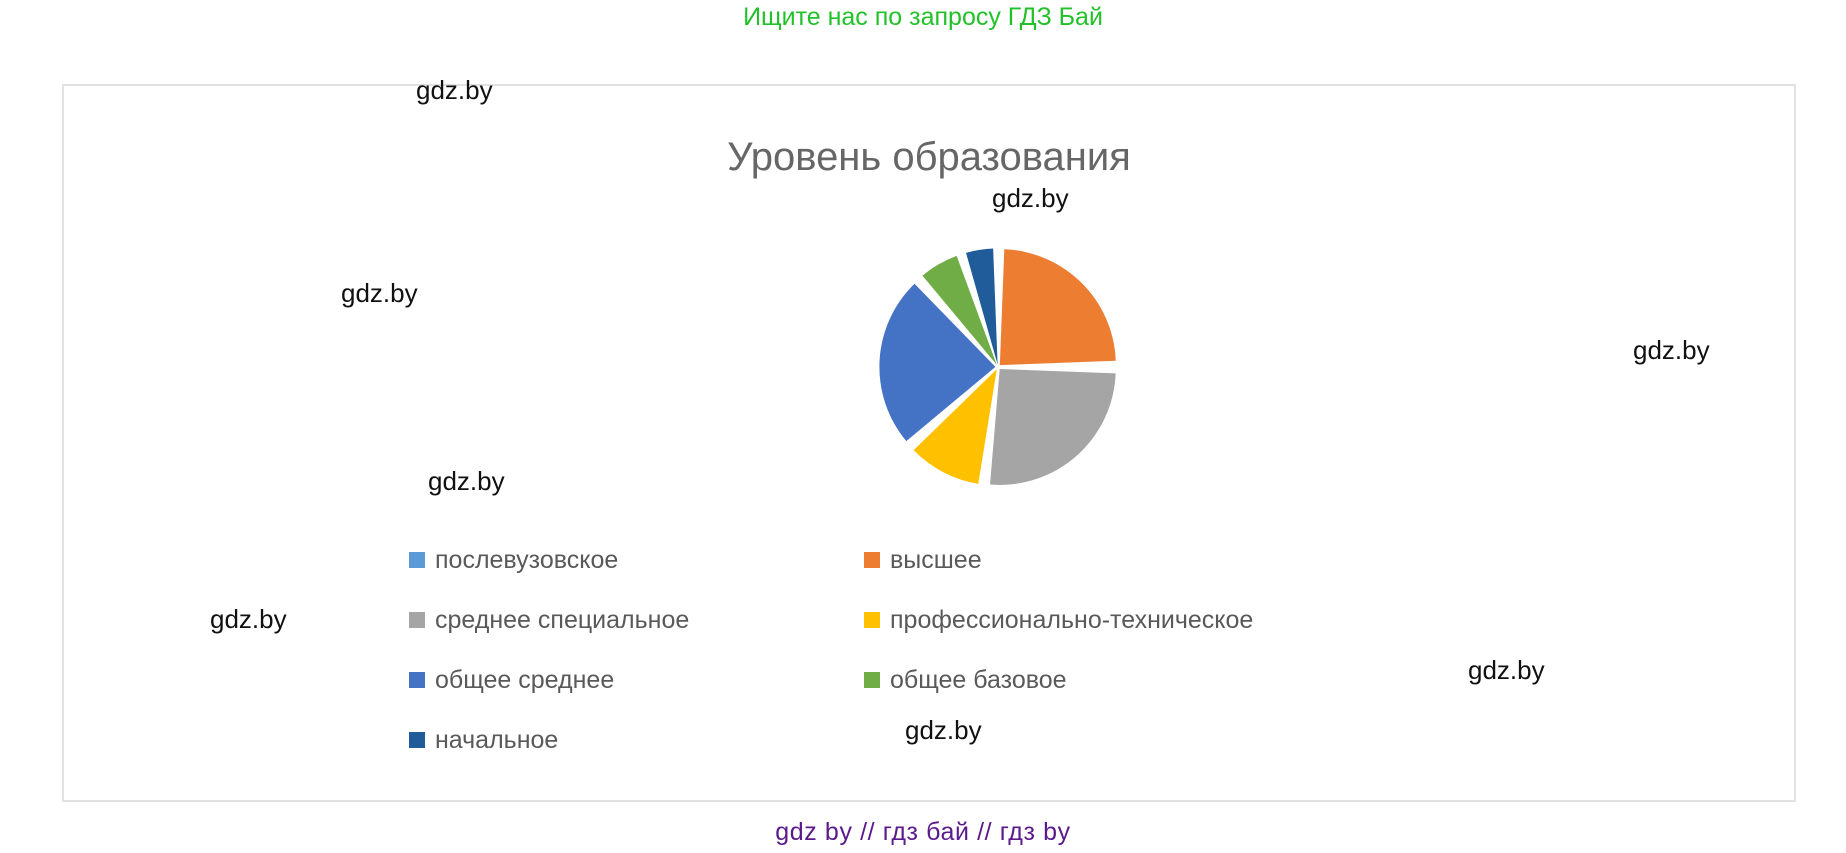  I want to click on legend-row: начальное, so click(954, 740).